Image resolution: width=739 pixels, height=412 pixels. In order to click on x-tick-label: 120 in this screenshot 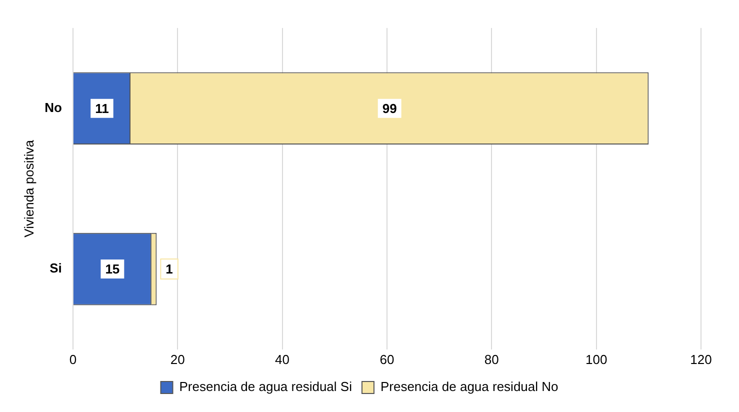, I will do `click(701, 359)`.